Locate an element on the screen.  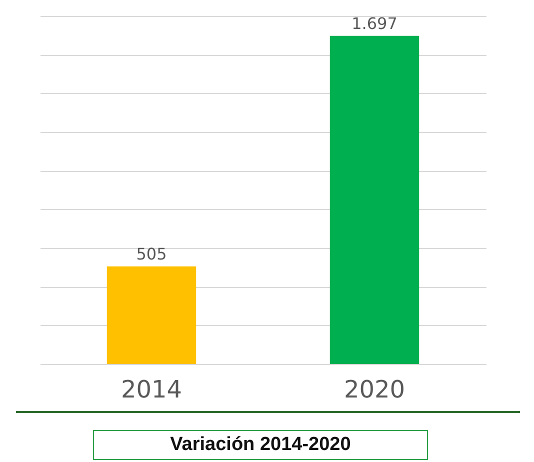
x-tick-label: 2014 is located at coordinates (151, 390).